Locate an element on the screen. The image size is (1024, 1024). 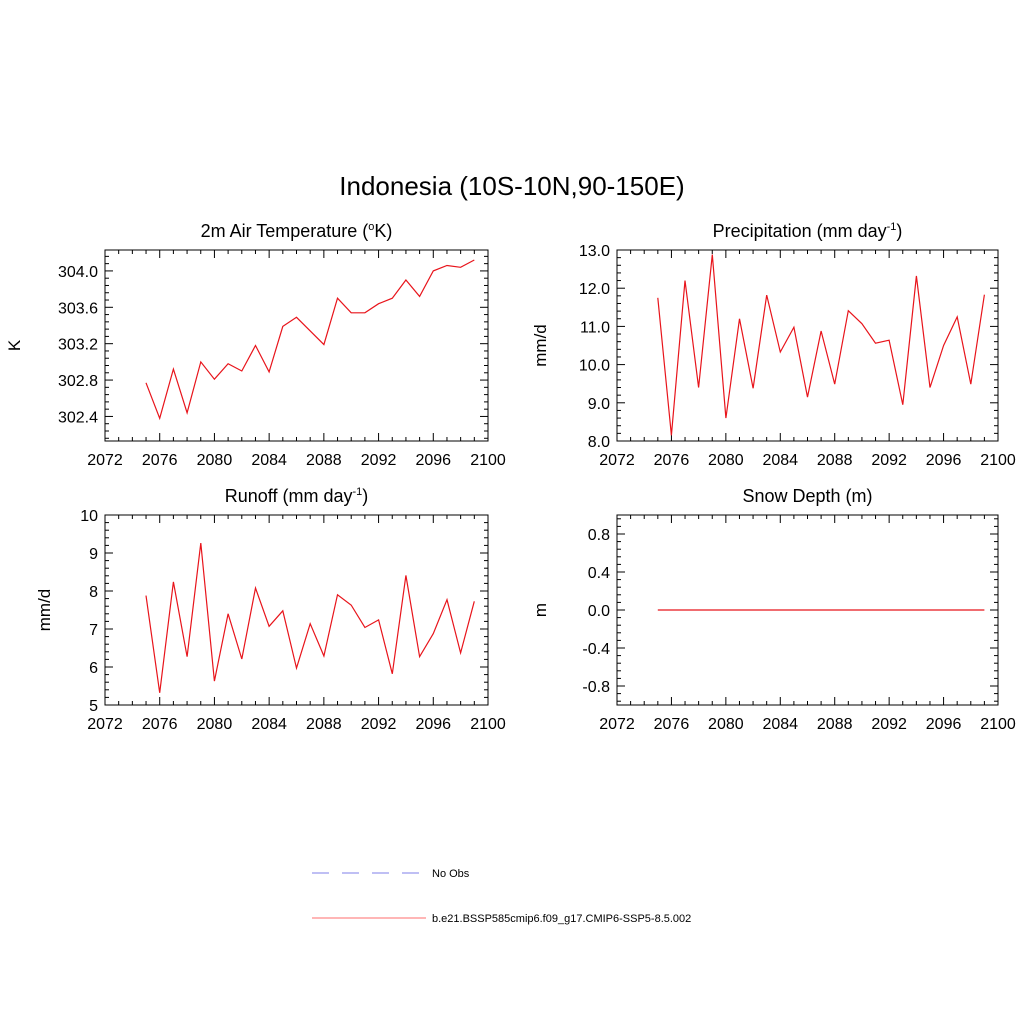
y-tick-label: 9 is located at coordinates (93, 554).